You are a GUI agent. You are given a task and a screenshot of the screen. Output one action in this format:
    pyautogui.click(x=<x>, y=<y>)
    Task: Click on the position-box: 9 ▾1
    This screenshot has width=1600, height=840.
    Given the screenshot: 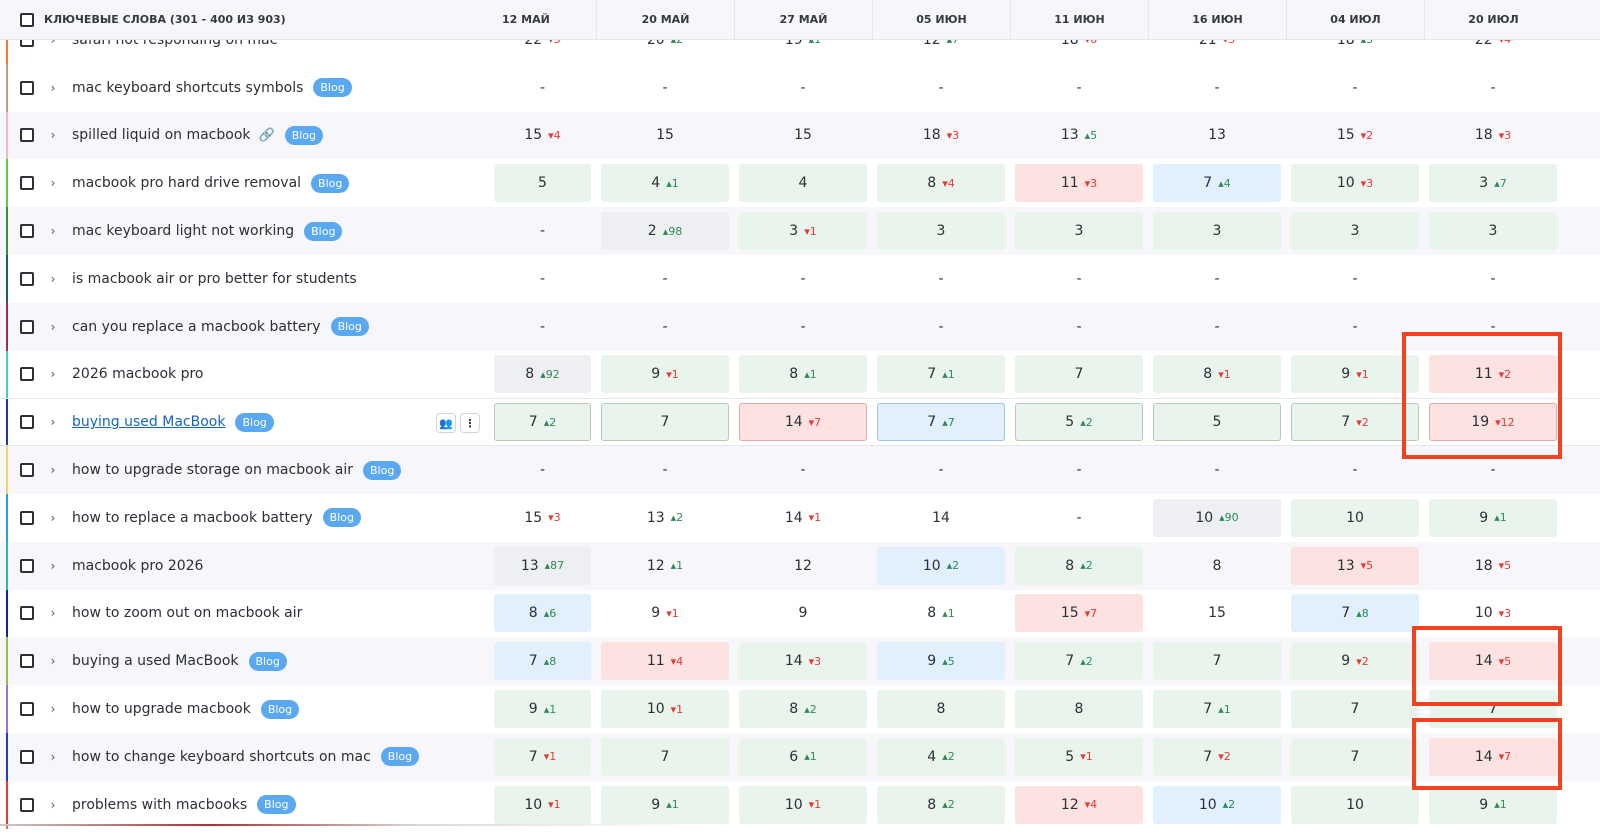 What is the action you would take?
    pyautogui.click(x=665, y=613)
    